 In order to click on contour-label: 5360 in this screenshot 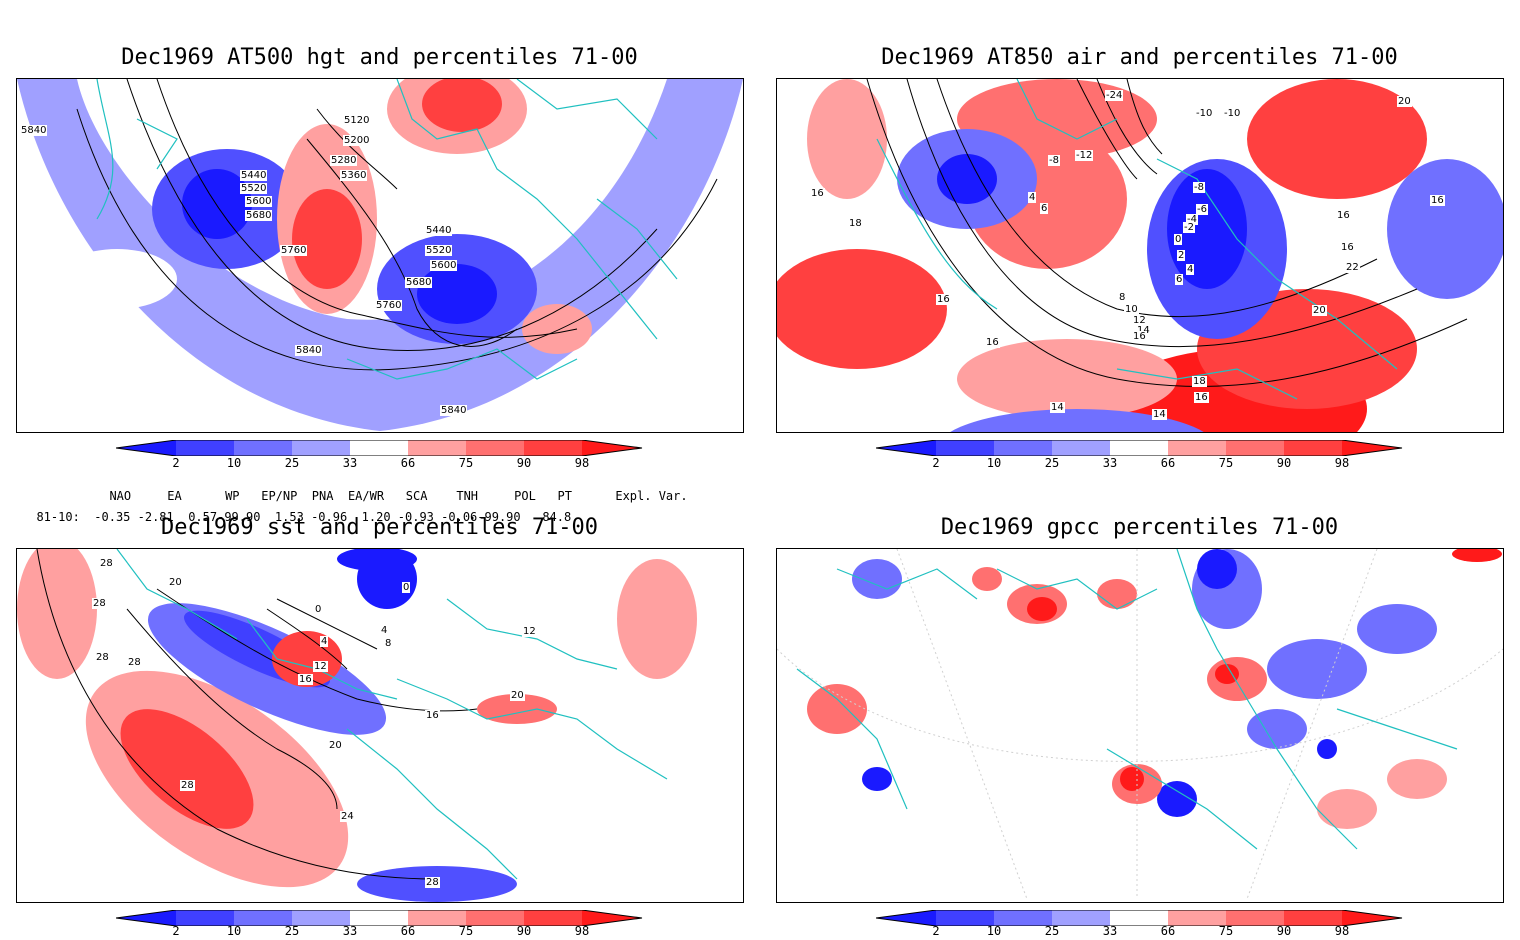, I will do `click(354, 175)`.